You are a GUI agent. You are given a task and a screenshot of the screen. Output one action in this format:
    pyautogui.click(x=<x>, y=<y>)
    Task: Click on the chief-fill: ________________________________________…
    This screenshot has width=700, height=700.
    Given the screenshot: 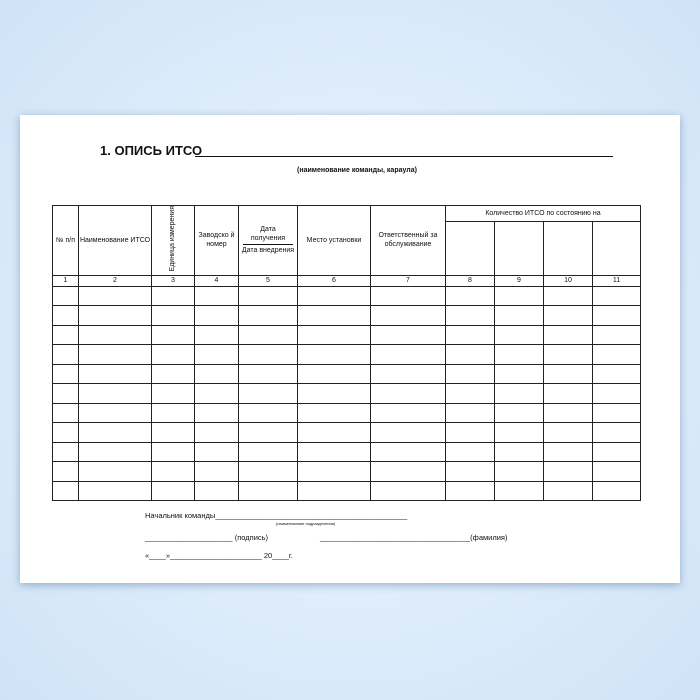 What is the action you would take?
    pyautogui.click(x=311, y=515)
    